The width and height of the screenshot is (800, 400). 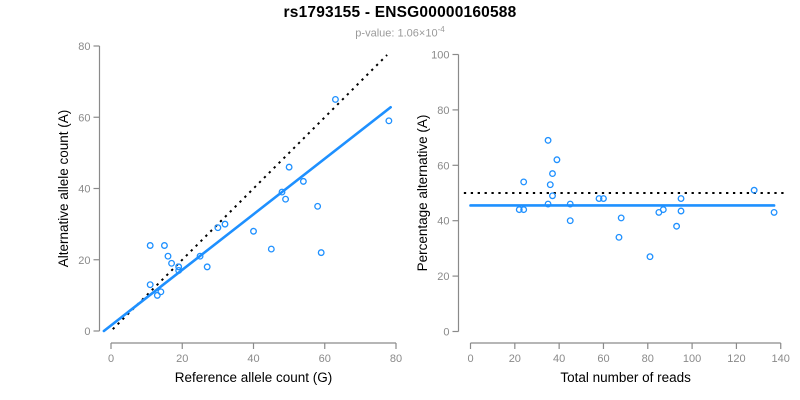 What do you see at coordinates (63, 189) in the screenshot?
I see `y-axis-title: Alternative allele count (A)` at bounding box center [63, 189].